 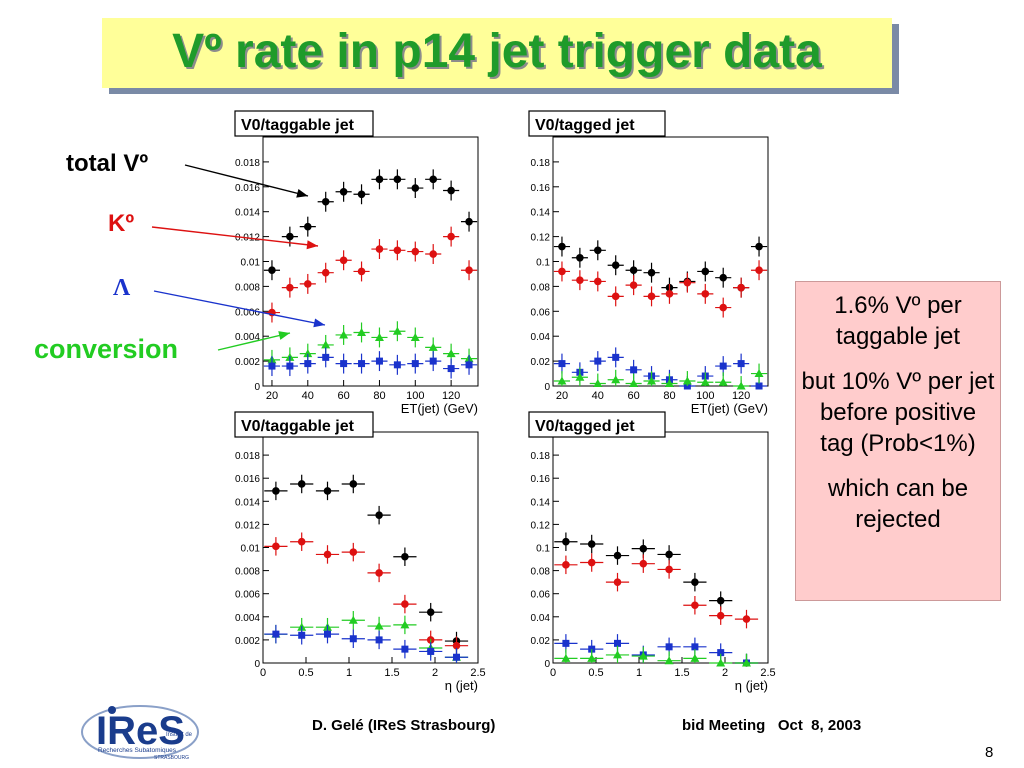 I want to click on x-tick-label: 20, so click(x=272, y=396).